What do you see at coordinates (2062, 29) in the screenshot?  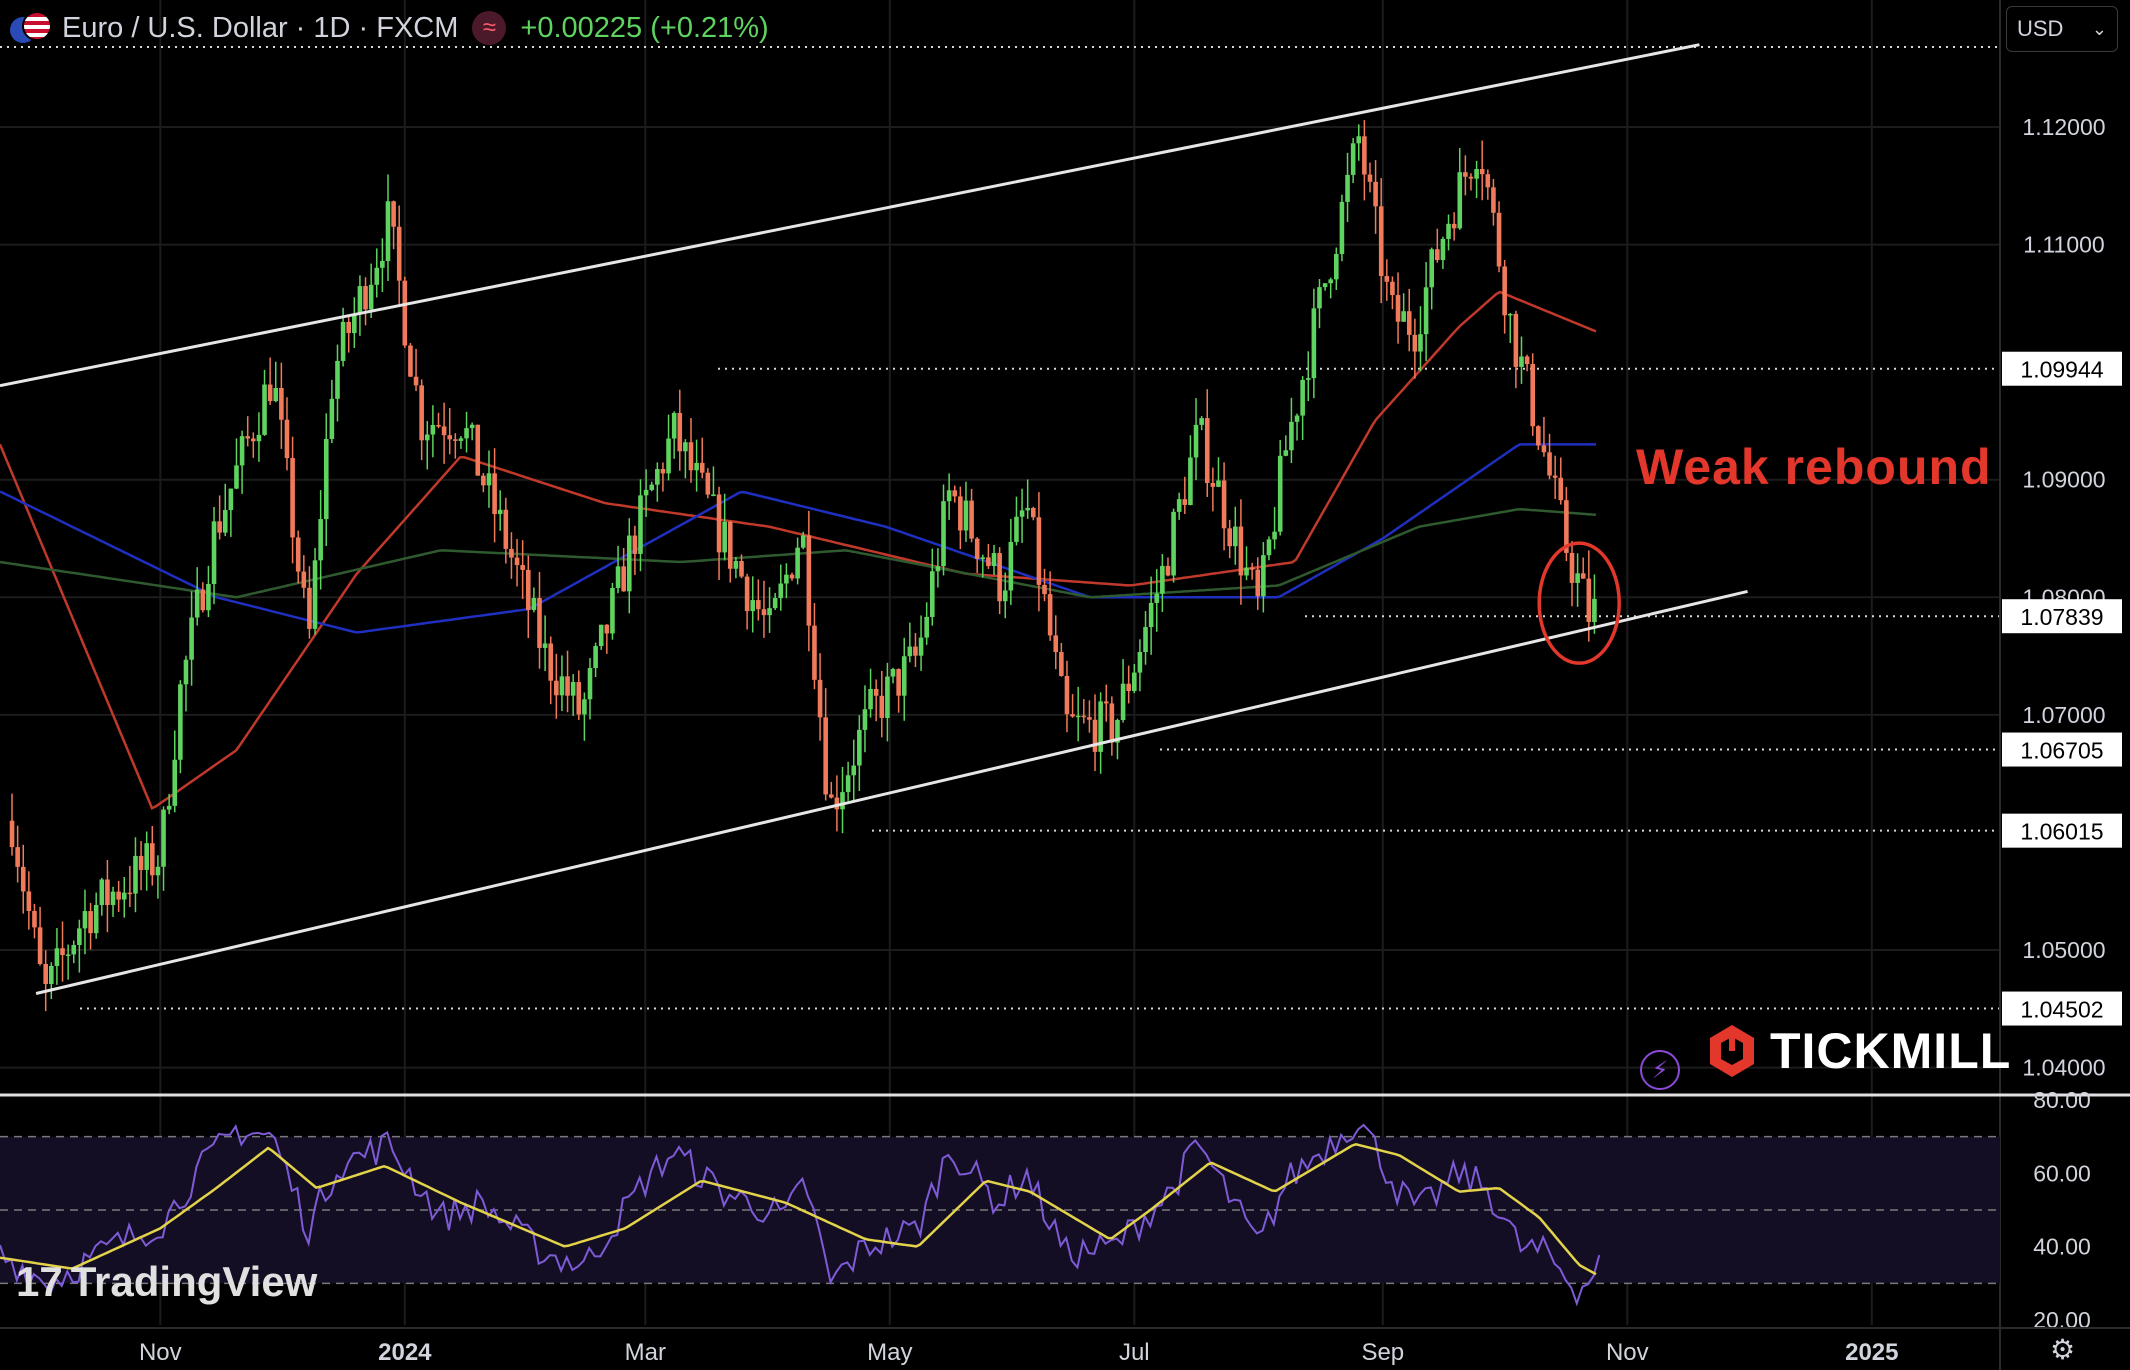 I see `currency-select: USD ⌄` at bounding box center [2062, 29].